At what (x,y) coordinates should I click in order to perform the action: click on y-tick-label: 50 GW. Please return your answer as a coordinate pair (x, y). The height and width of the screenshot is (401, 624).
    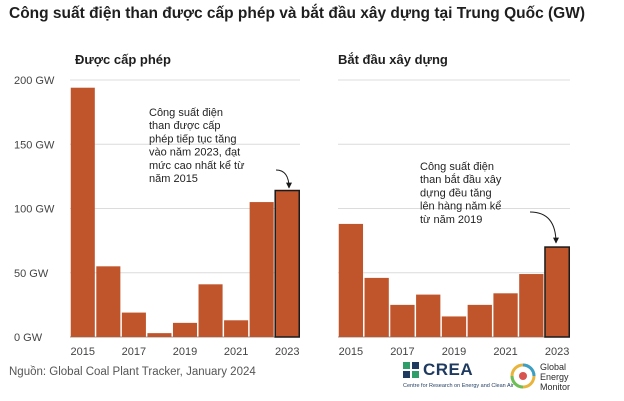
    Looking at the image, I should click on (31, 274).